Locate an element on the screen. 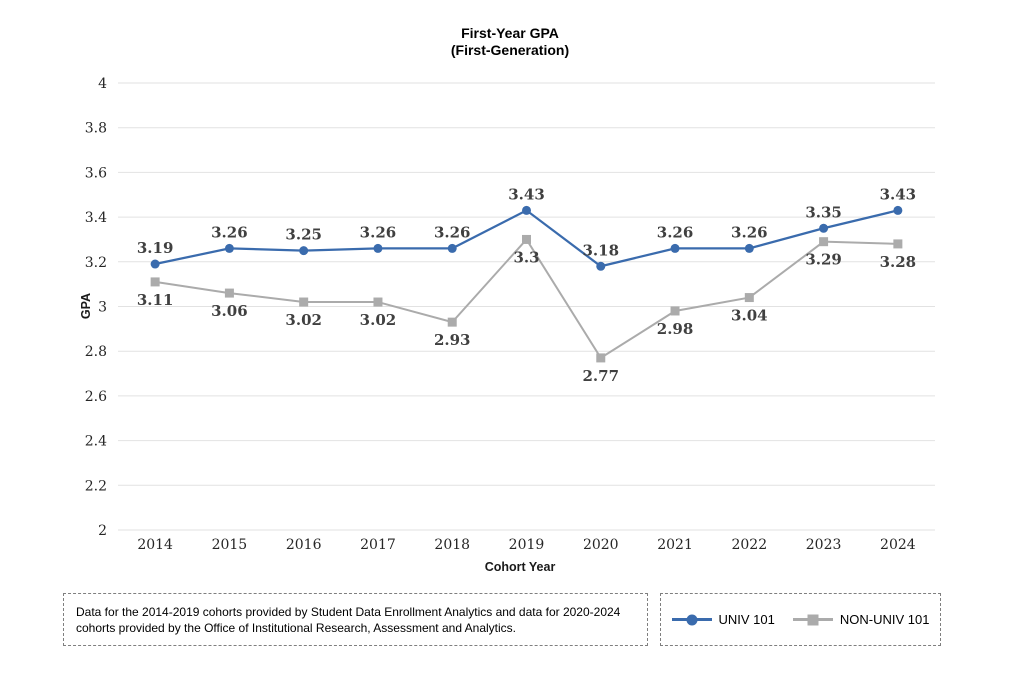  legend-square-icon is located at coordinates (813, 619).